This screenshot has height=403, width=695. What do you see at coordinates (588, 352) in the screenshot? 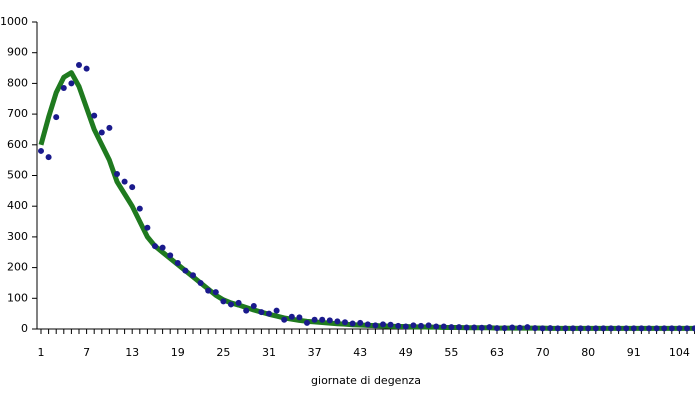
I see `x-tick-label: 80` at bounding box center [588, 352].